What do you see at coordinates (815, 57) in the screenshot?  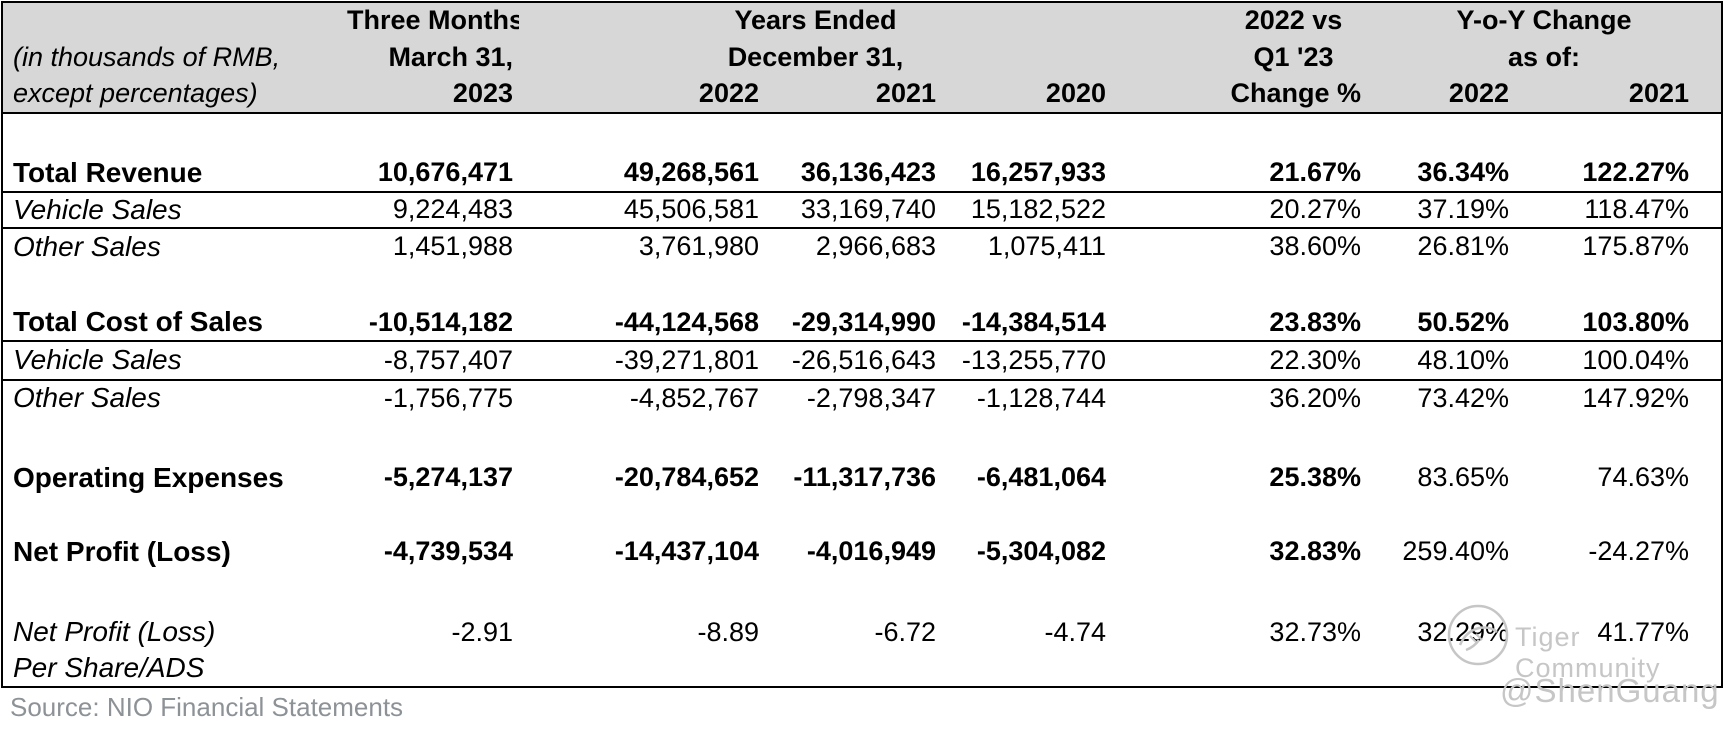 I see `header-december-31: December 31,` at bounding box center [815, 57].